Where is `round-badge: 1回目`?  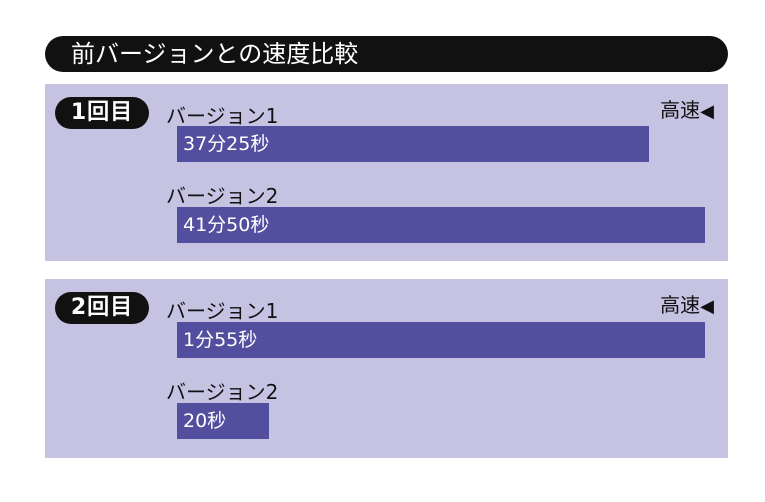 round-badge: 1回目 is located at coordinates (102, 113).